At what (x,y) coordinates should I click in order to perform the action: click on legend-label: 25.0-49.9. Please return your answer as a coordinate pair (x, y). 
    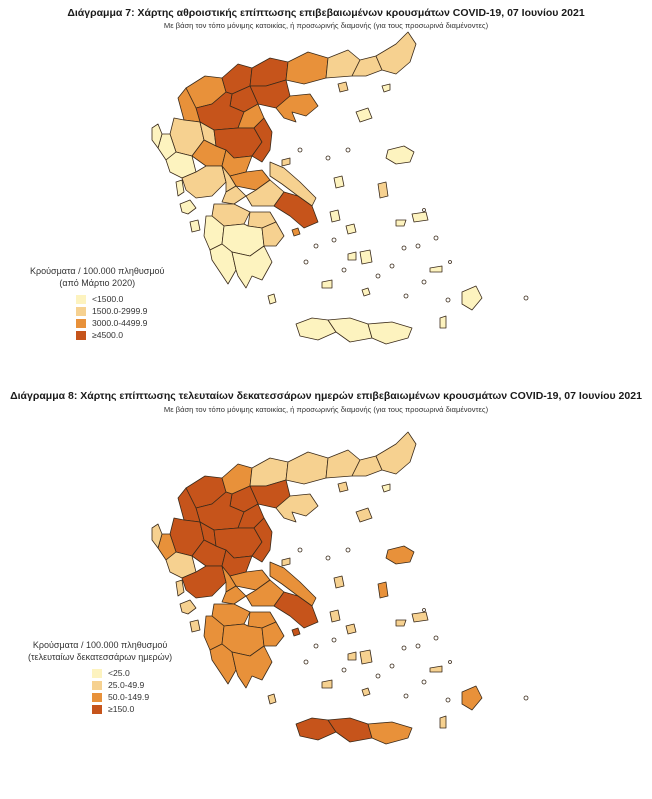
    Looking at the image, I should click on (126, 685).